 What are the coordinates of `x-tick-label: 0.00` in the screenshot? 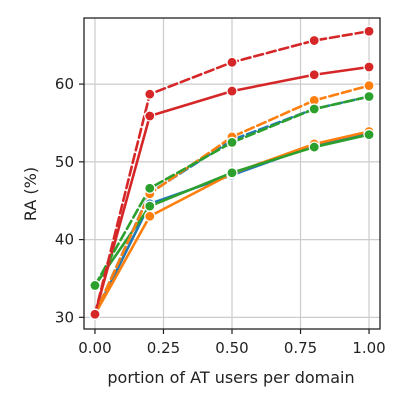 It's located at (94, 348).